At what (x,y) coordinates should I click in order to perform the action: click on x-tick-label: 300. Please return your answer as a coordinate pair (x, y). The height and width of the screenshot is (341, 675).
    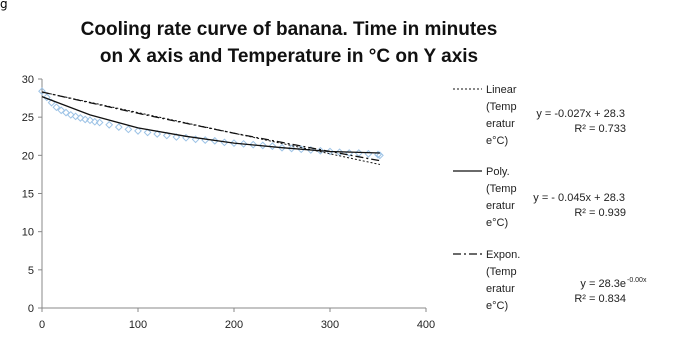
    Looking at the image, I should click on (330, 325).